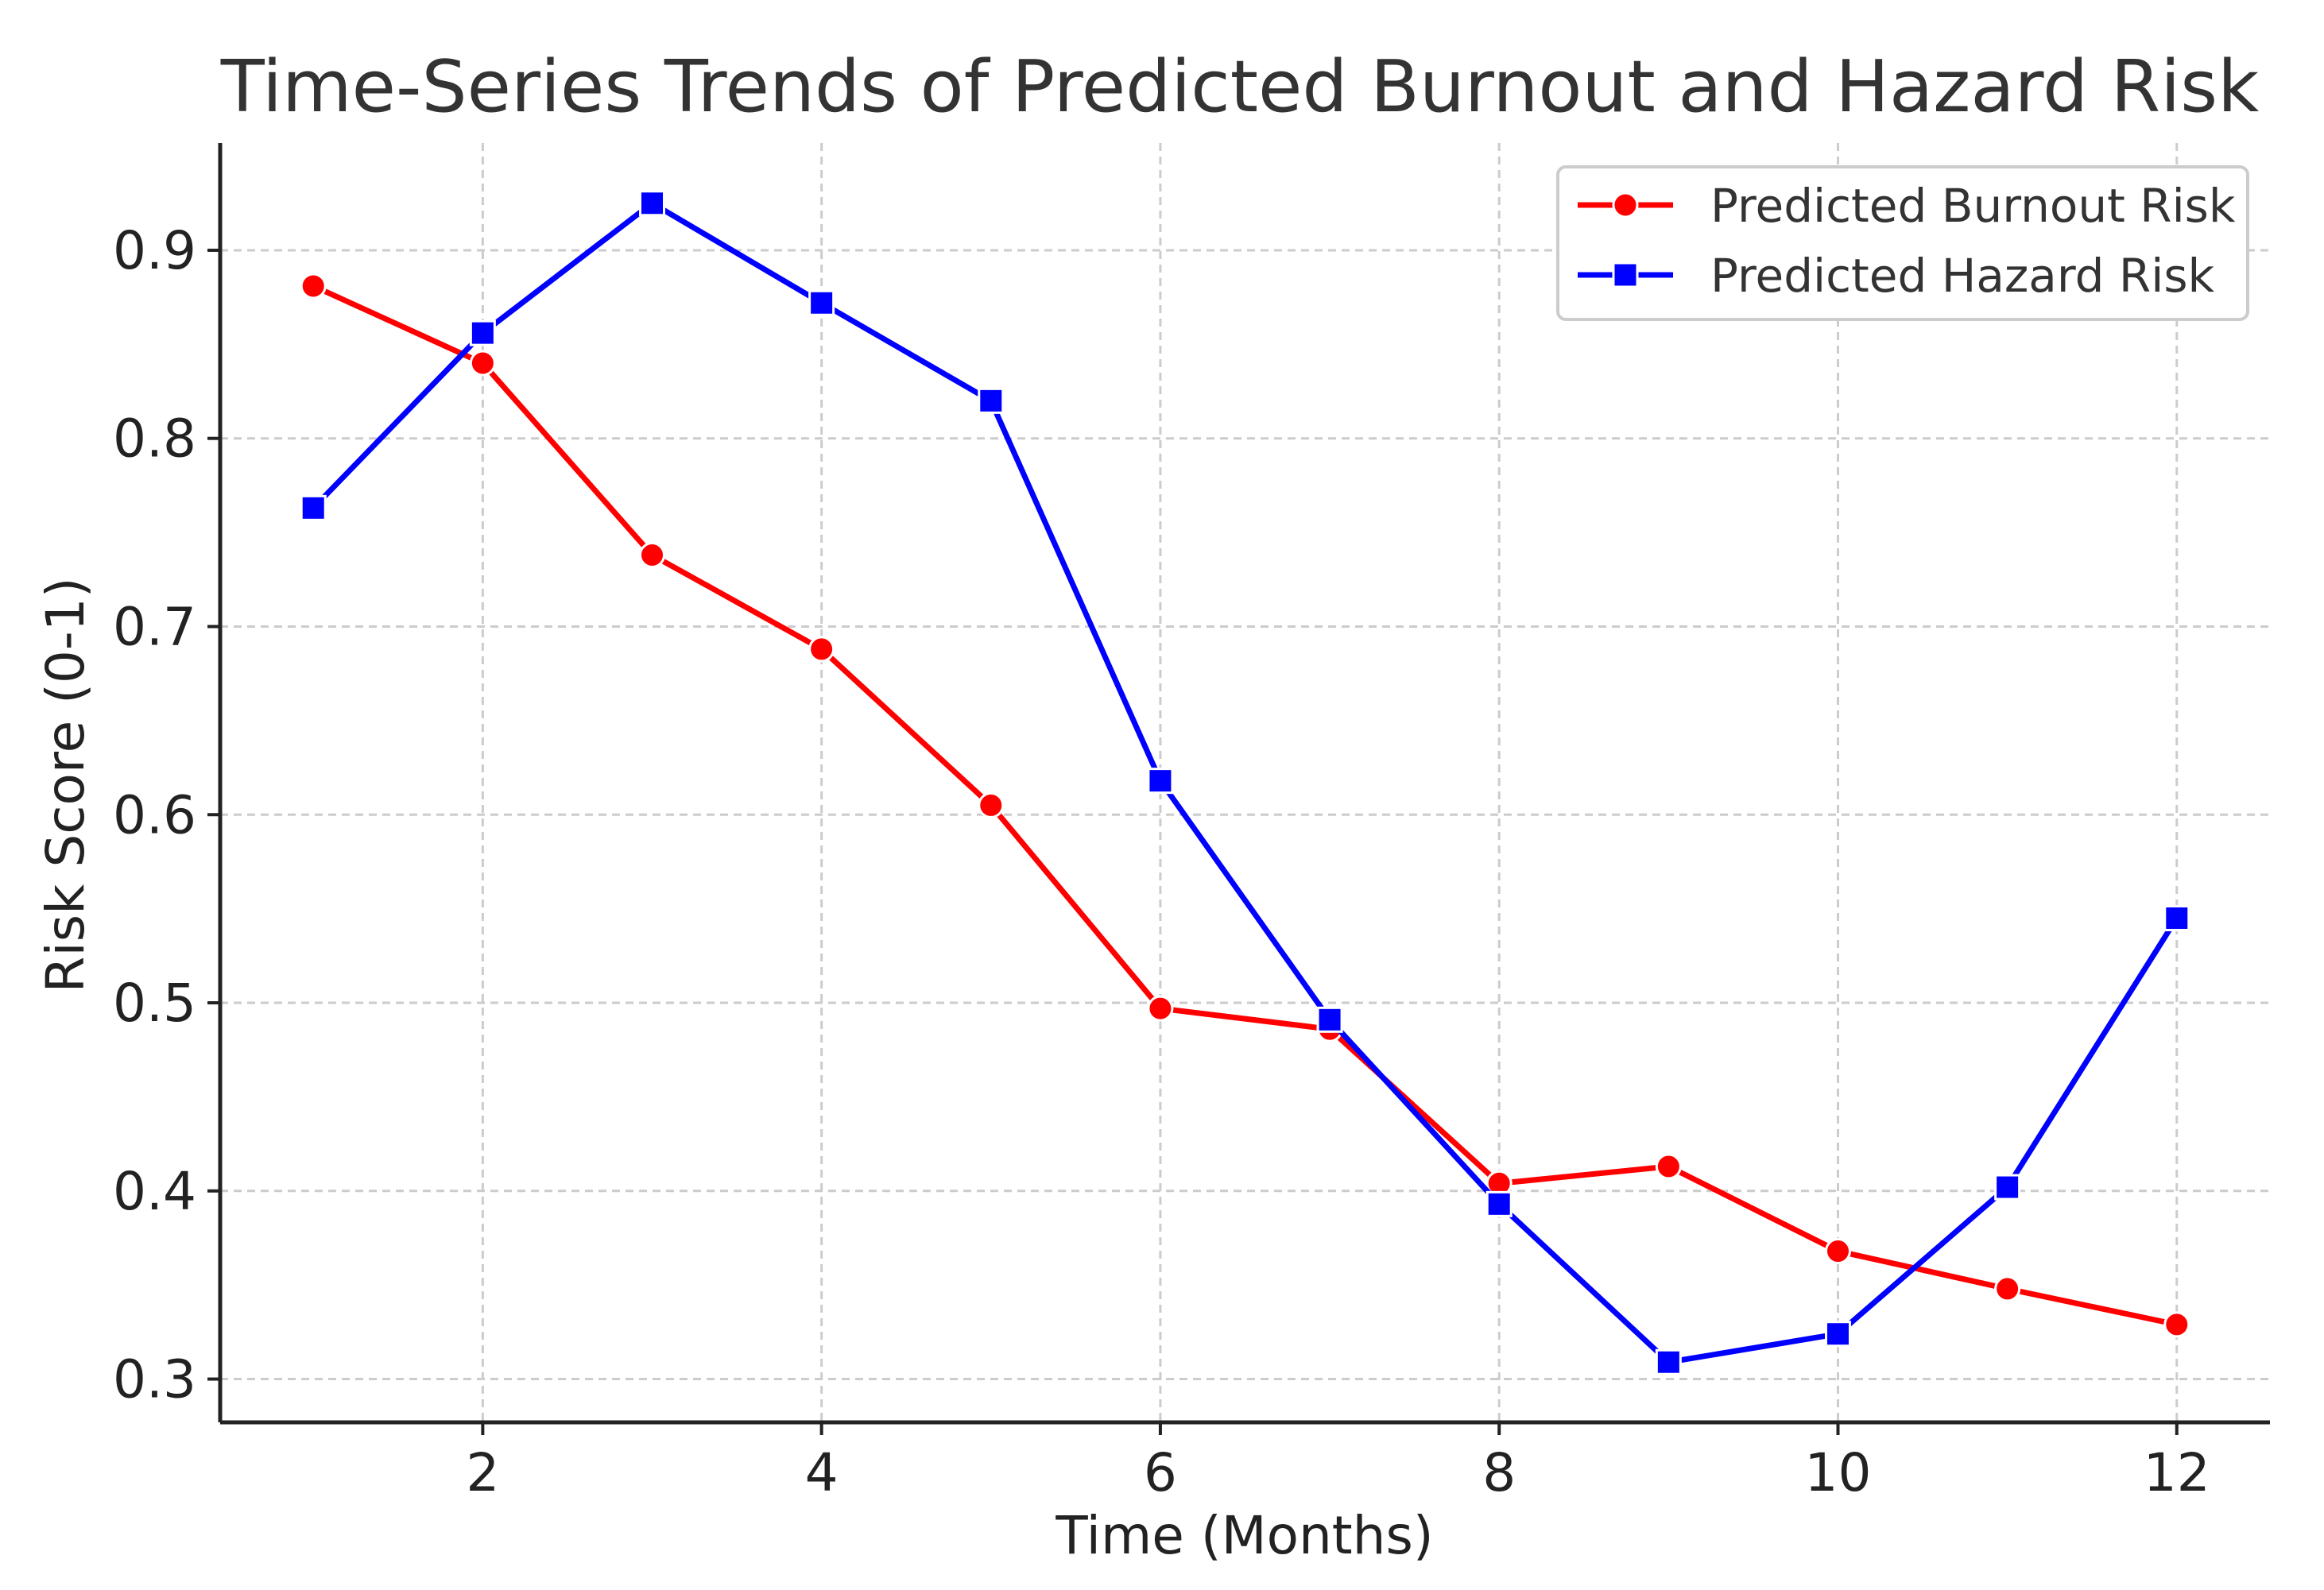 This screenshot has height=1590, width=2324. I want to click on y-ticks: 0.3 0.4 0.5 0.6 0.7 0.8 0.9, so click(166, 815).